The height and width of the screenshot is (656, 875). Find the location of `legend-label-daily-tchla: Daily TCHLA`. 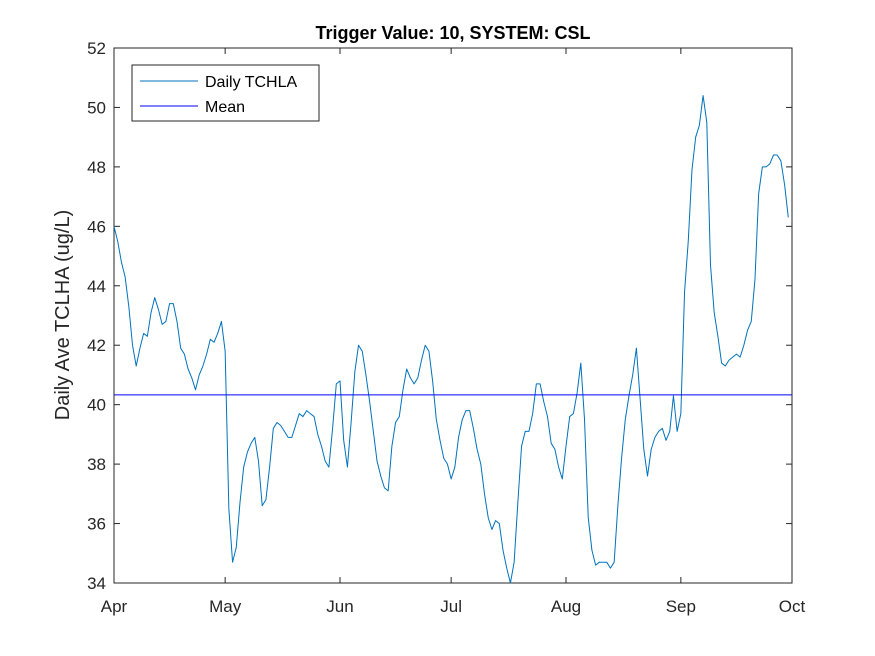

legend-label-daily-tchla: Daily TCHLA is located at coordinates (251, 82).